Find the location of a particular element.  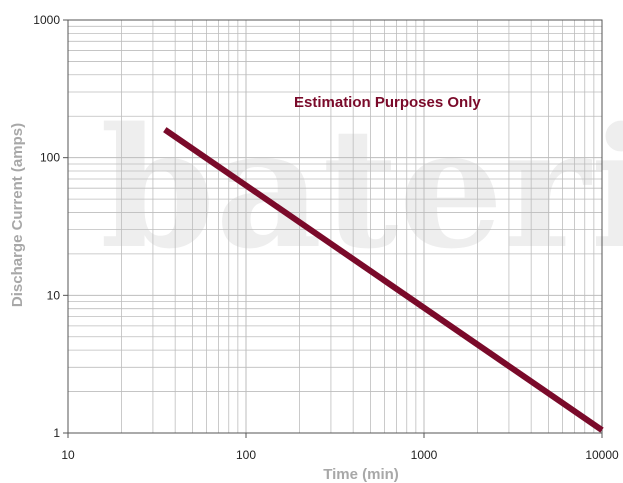

x-tick-label: 100 is located at coordinates (246, 455).